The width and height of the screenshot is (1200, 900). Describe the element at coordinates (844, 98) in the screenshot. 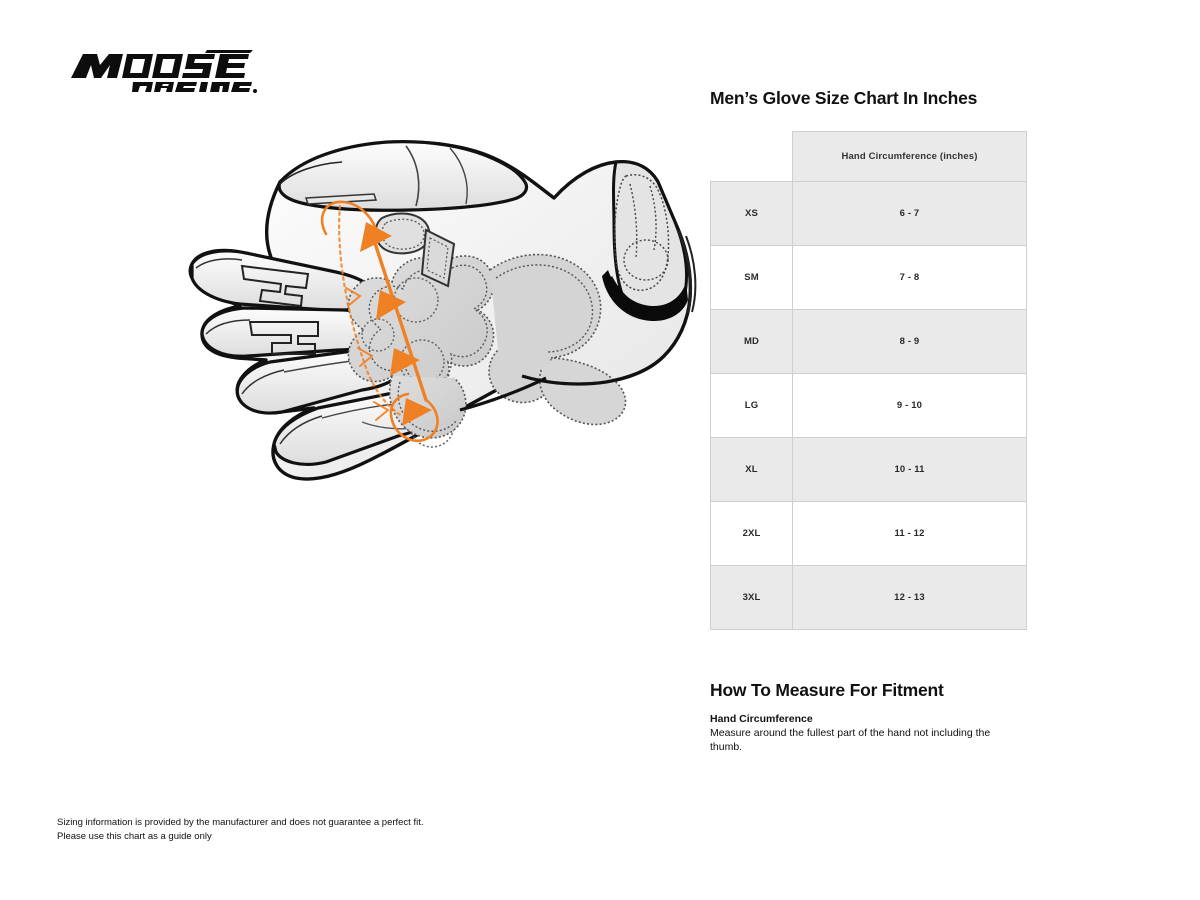

I see `size-chart-title: Men’s Glove Size Chart In Inches` at that location.